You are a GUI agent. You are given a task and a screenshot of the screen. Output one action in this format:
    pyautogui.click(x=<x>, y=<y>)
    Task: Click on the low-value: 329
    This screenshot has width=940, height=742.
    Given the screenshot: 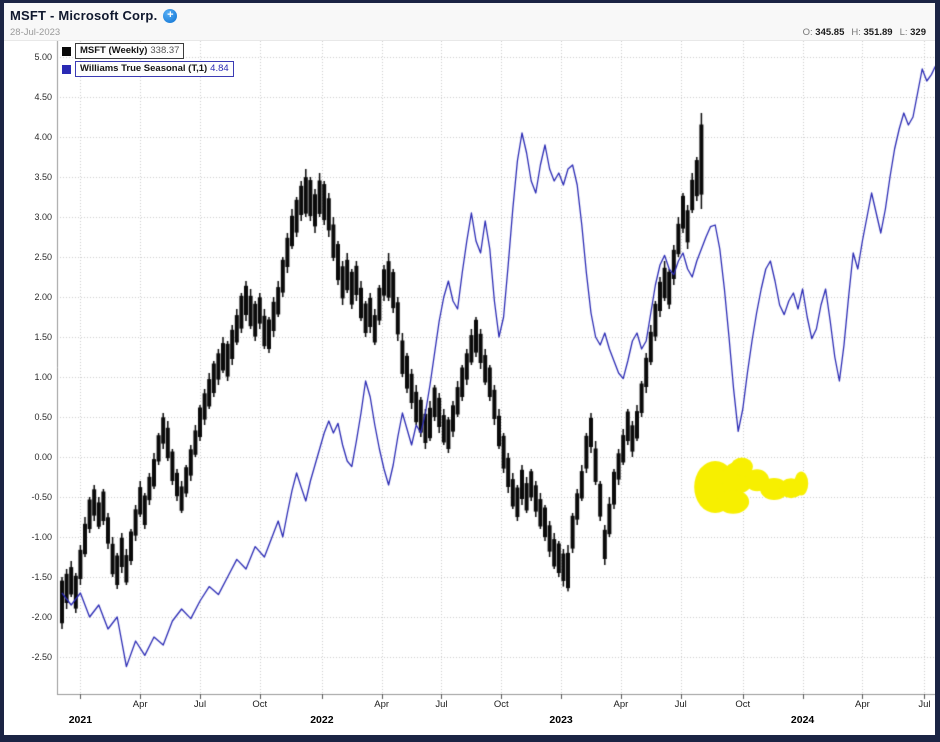 What is the action you would take?
    pyautogui.click(x=918, y=32)
    